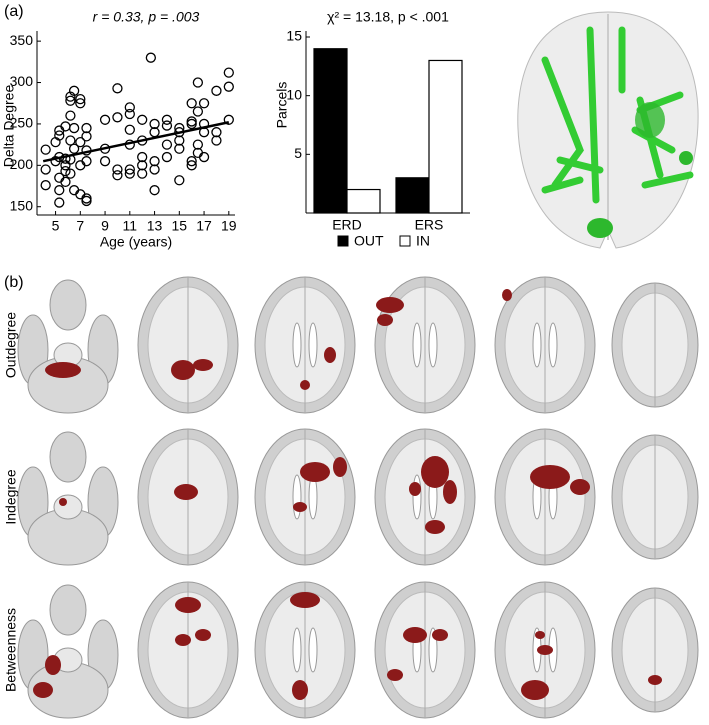  I want to click on x-tick-label: 9, so click(105, 226).